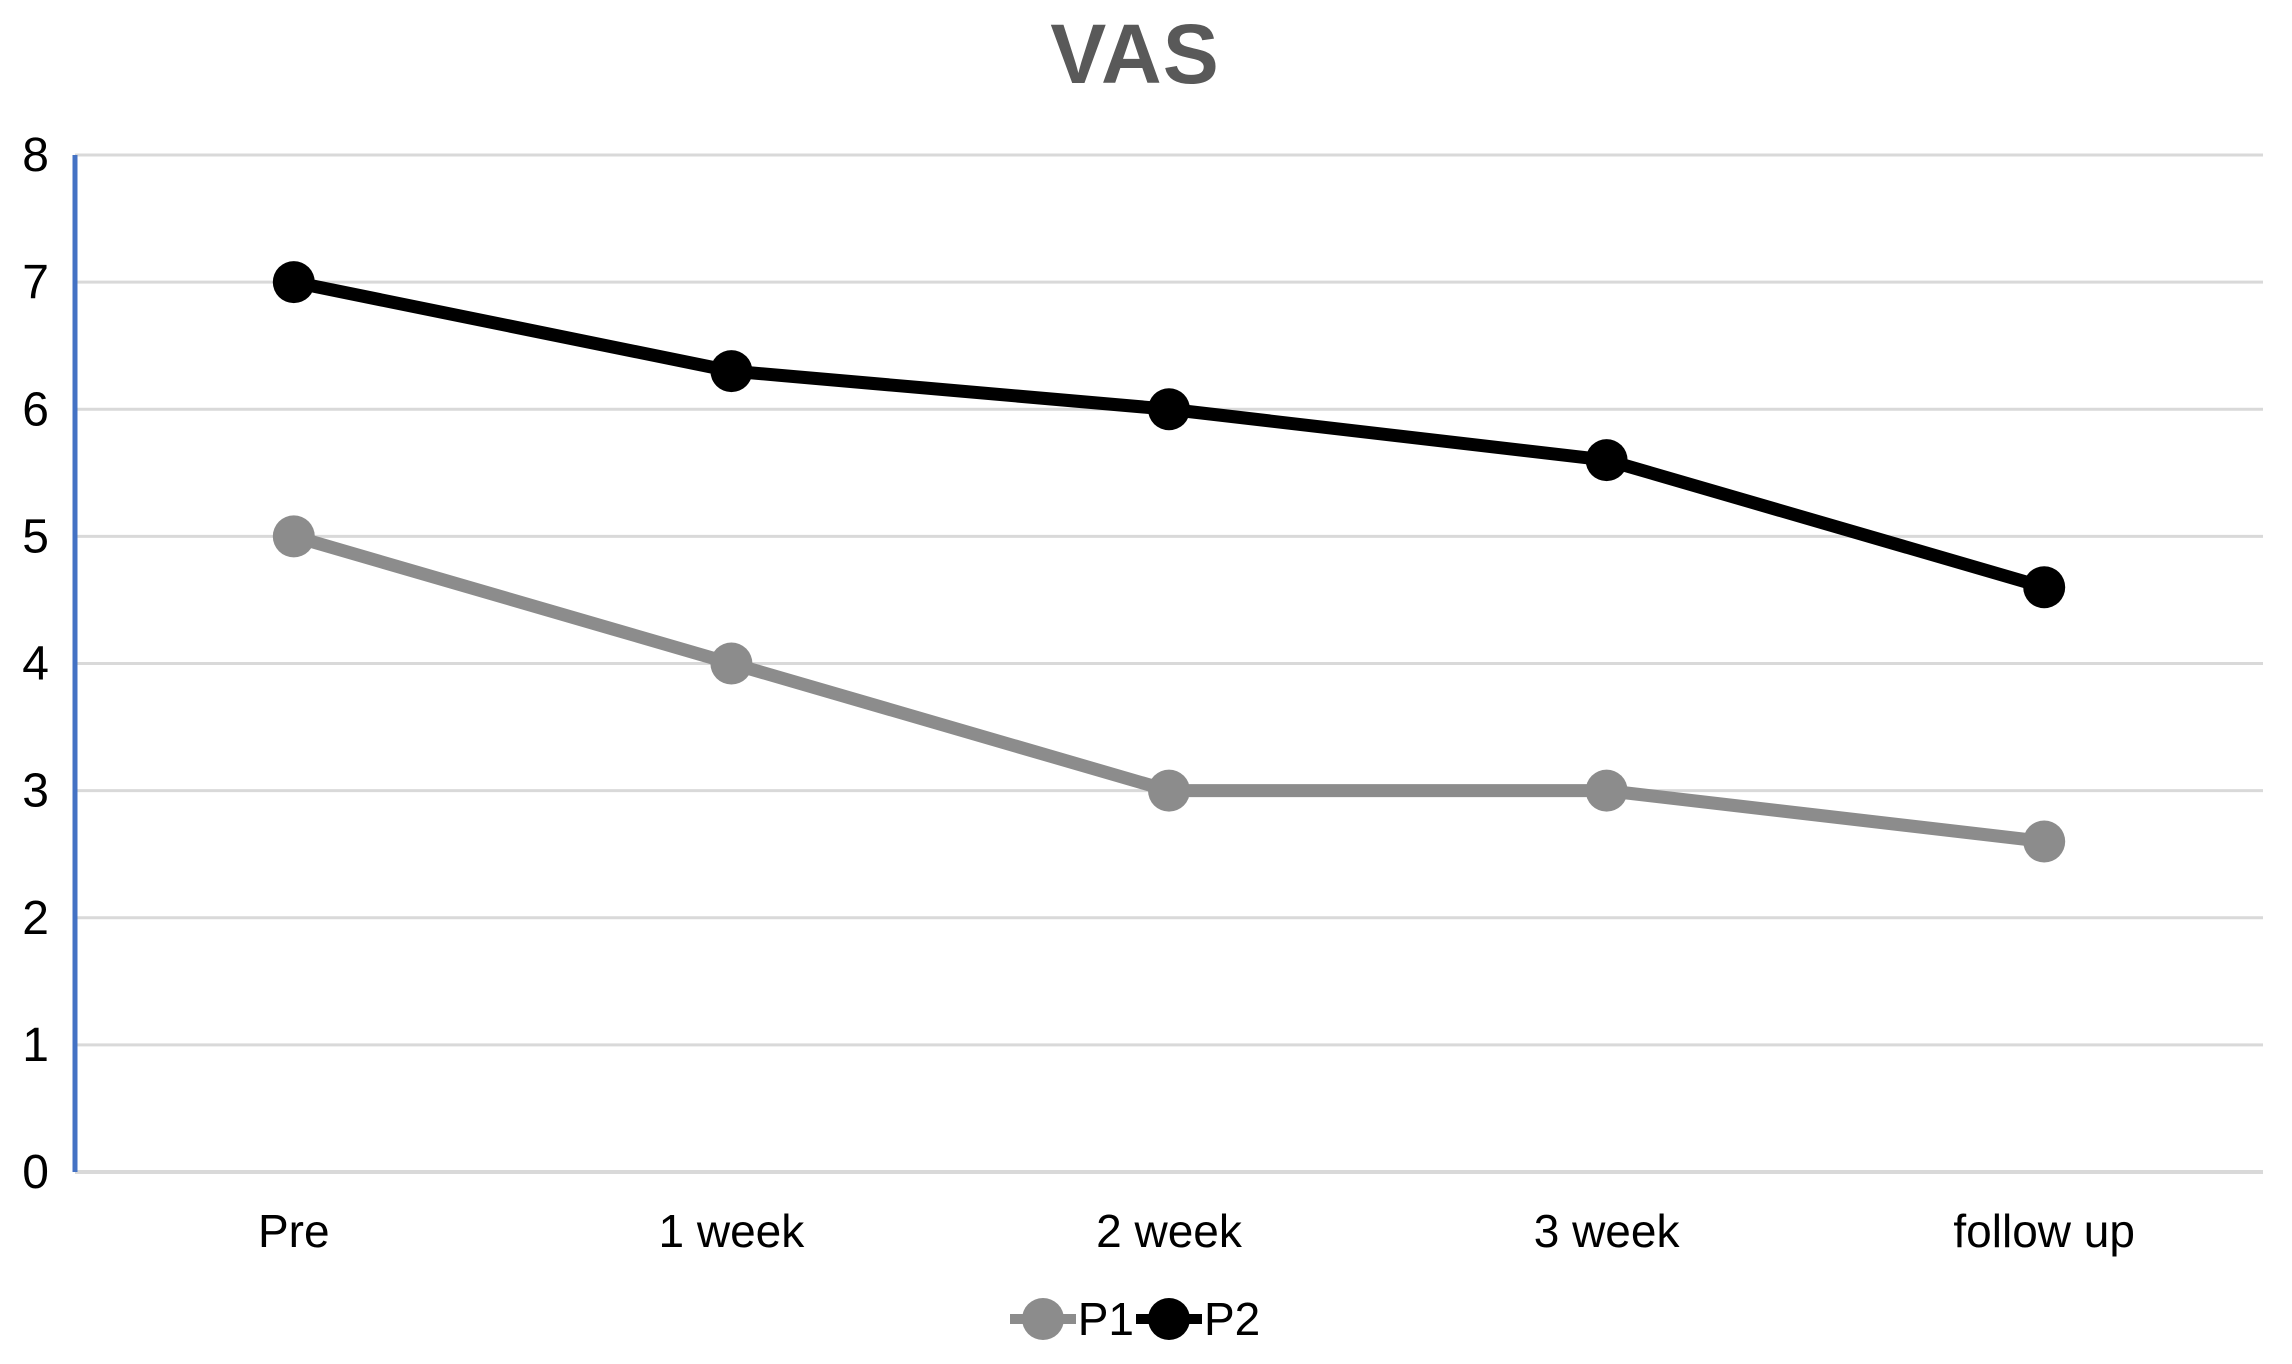 Image resolution: width=2292 pixels, height=1364 pixels. I want to click on legend-label-p1: P1, so click(1105, 1319).